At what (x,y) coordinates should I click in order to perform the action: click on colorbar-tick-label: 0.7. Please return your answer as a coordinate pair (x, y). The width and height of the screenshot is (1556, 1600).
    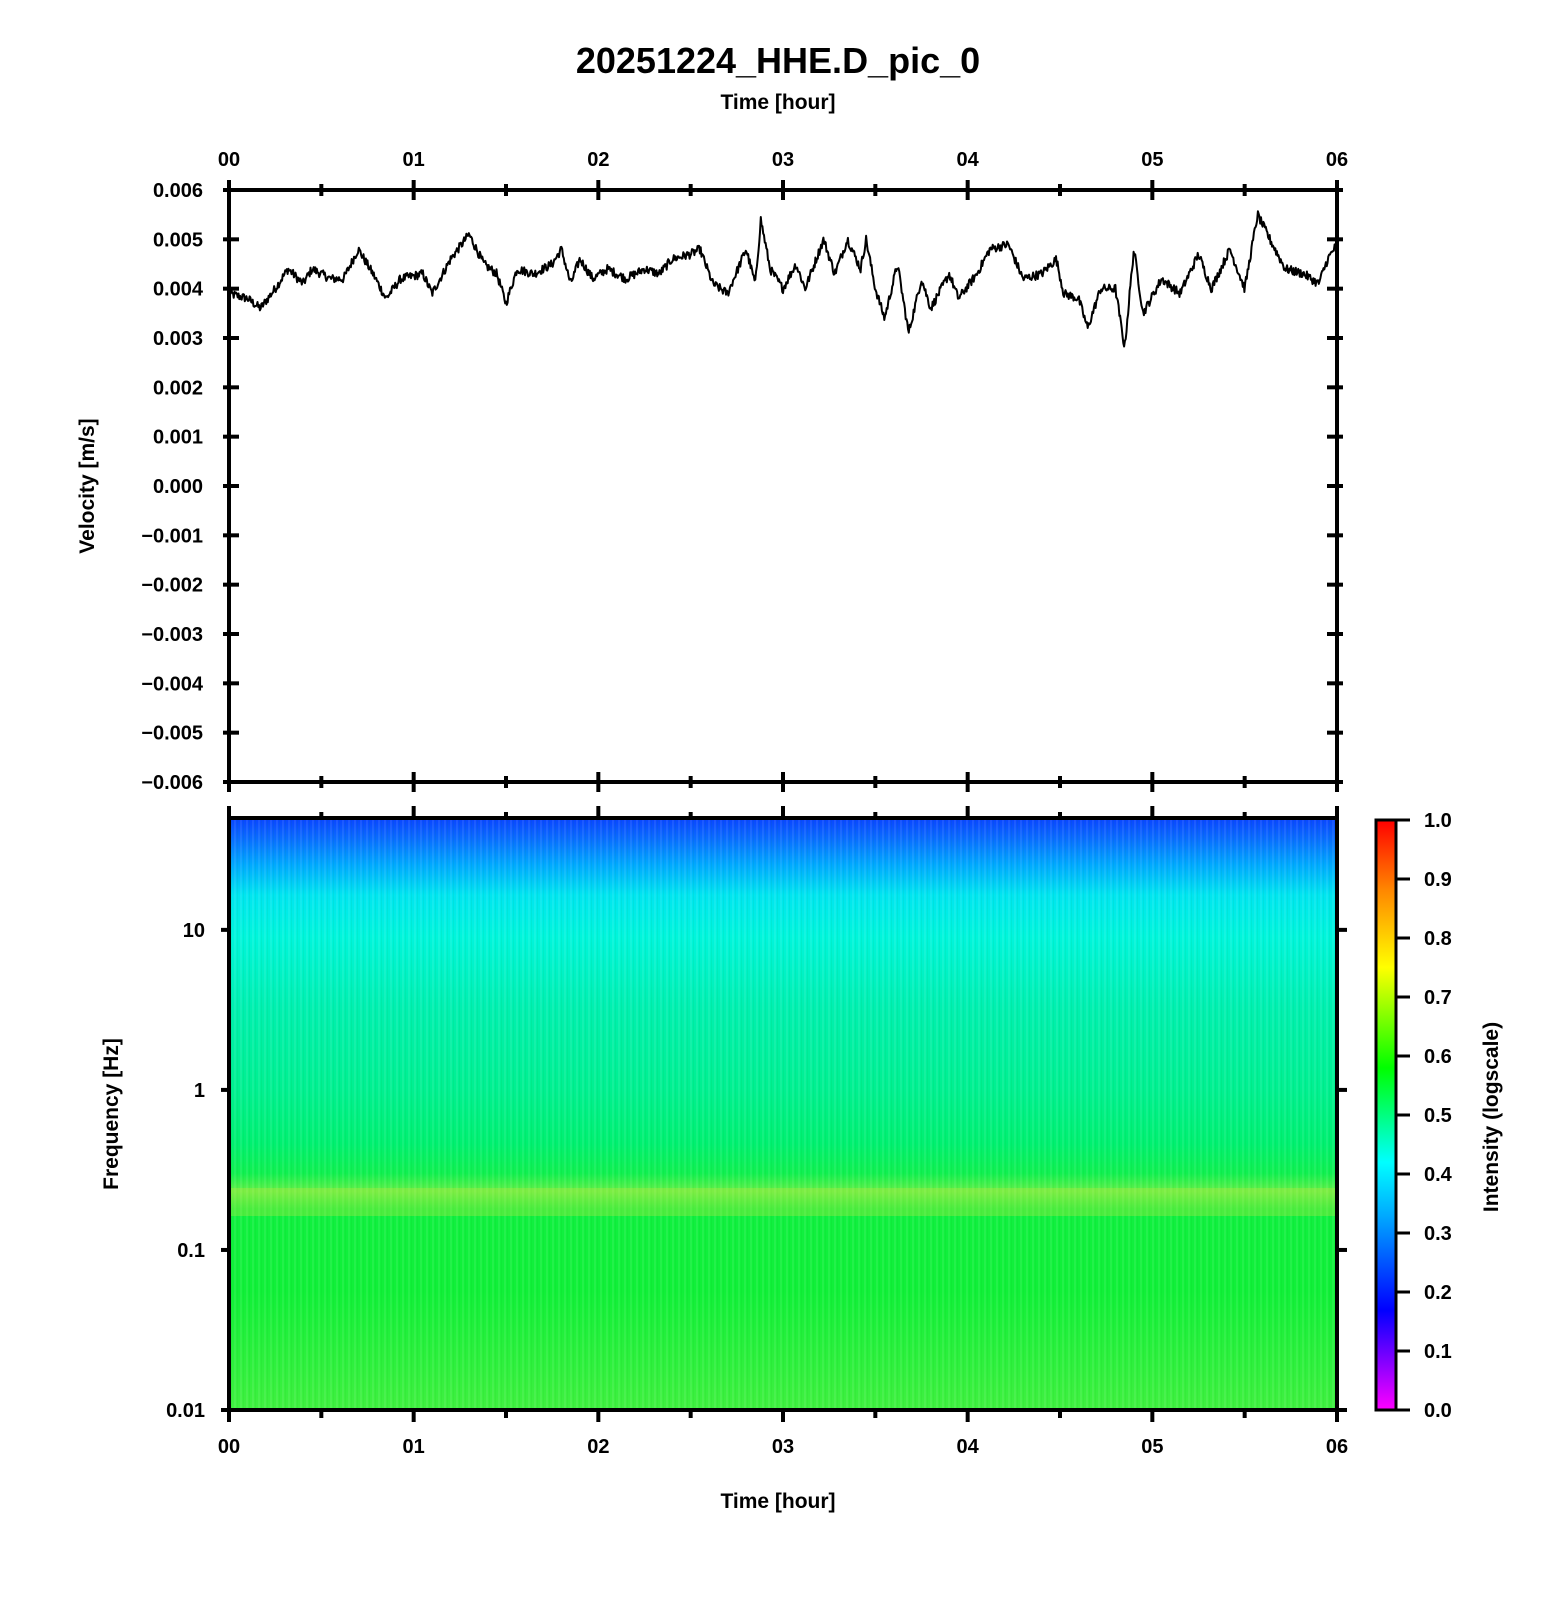
    Looking at the image, I should click on (1438, 998).